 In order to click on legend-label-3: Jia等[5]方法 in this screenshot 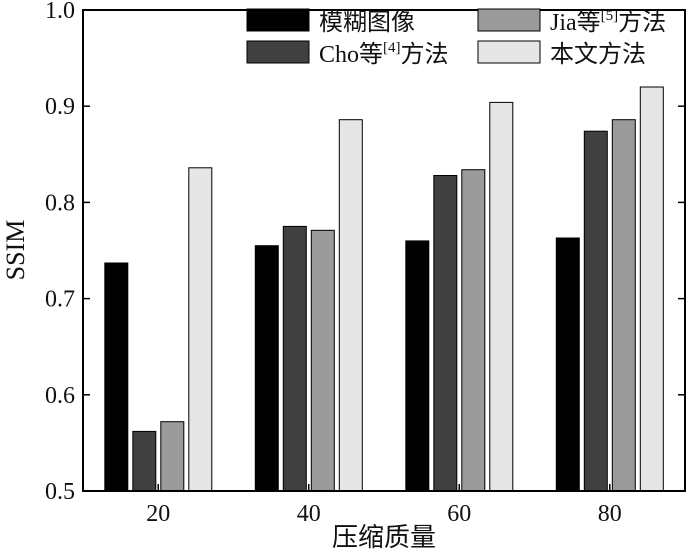, I will do `click(608, 22)`.